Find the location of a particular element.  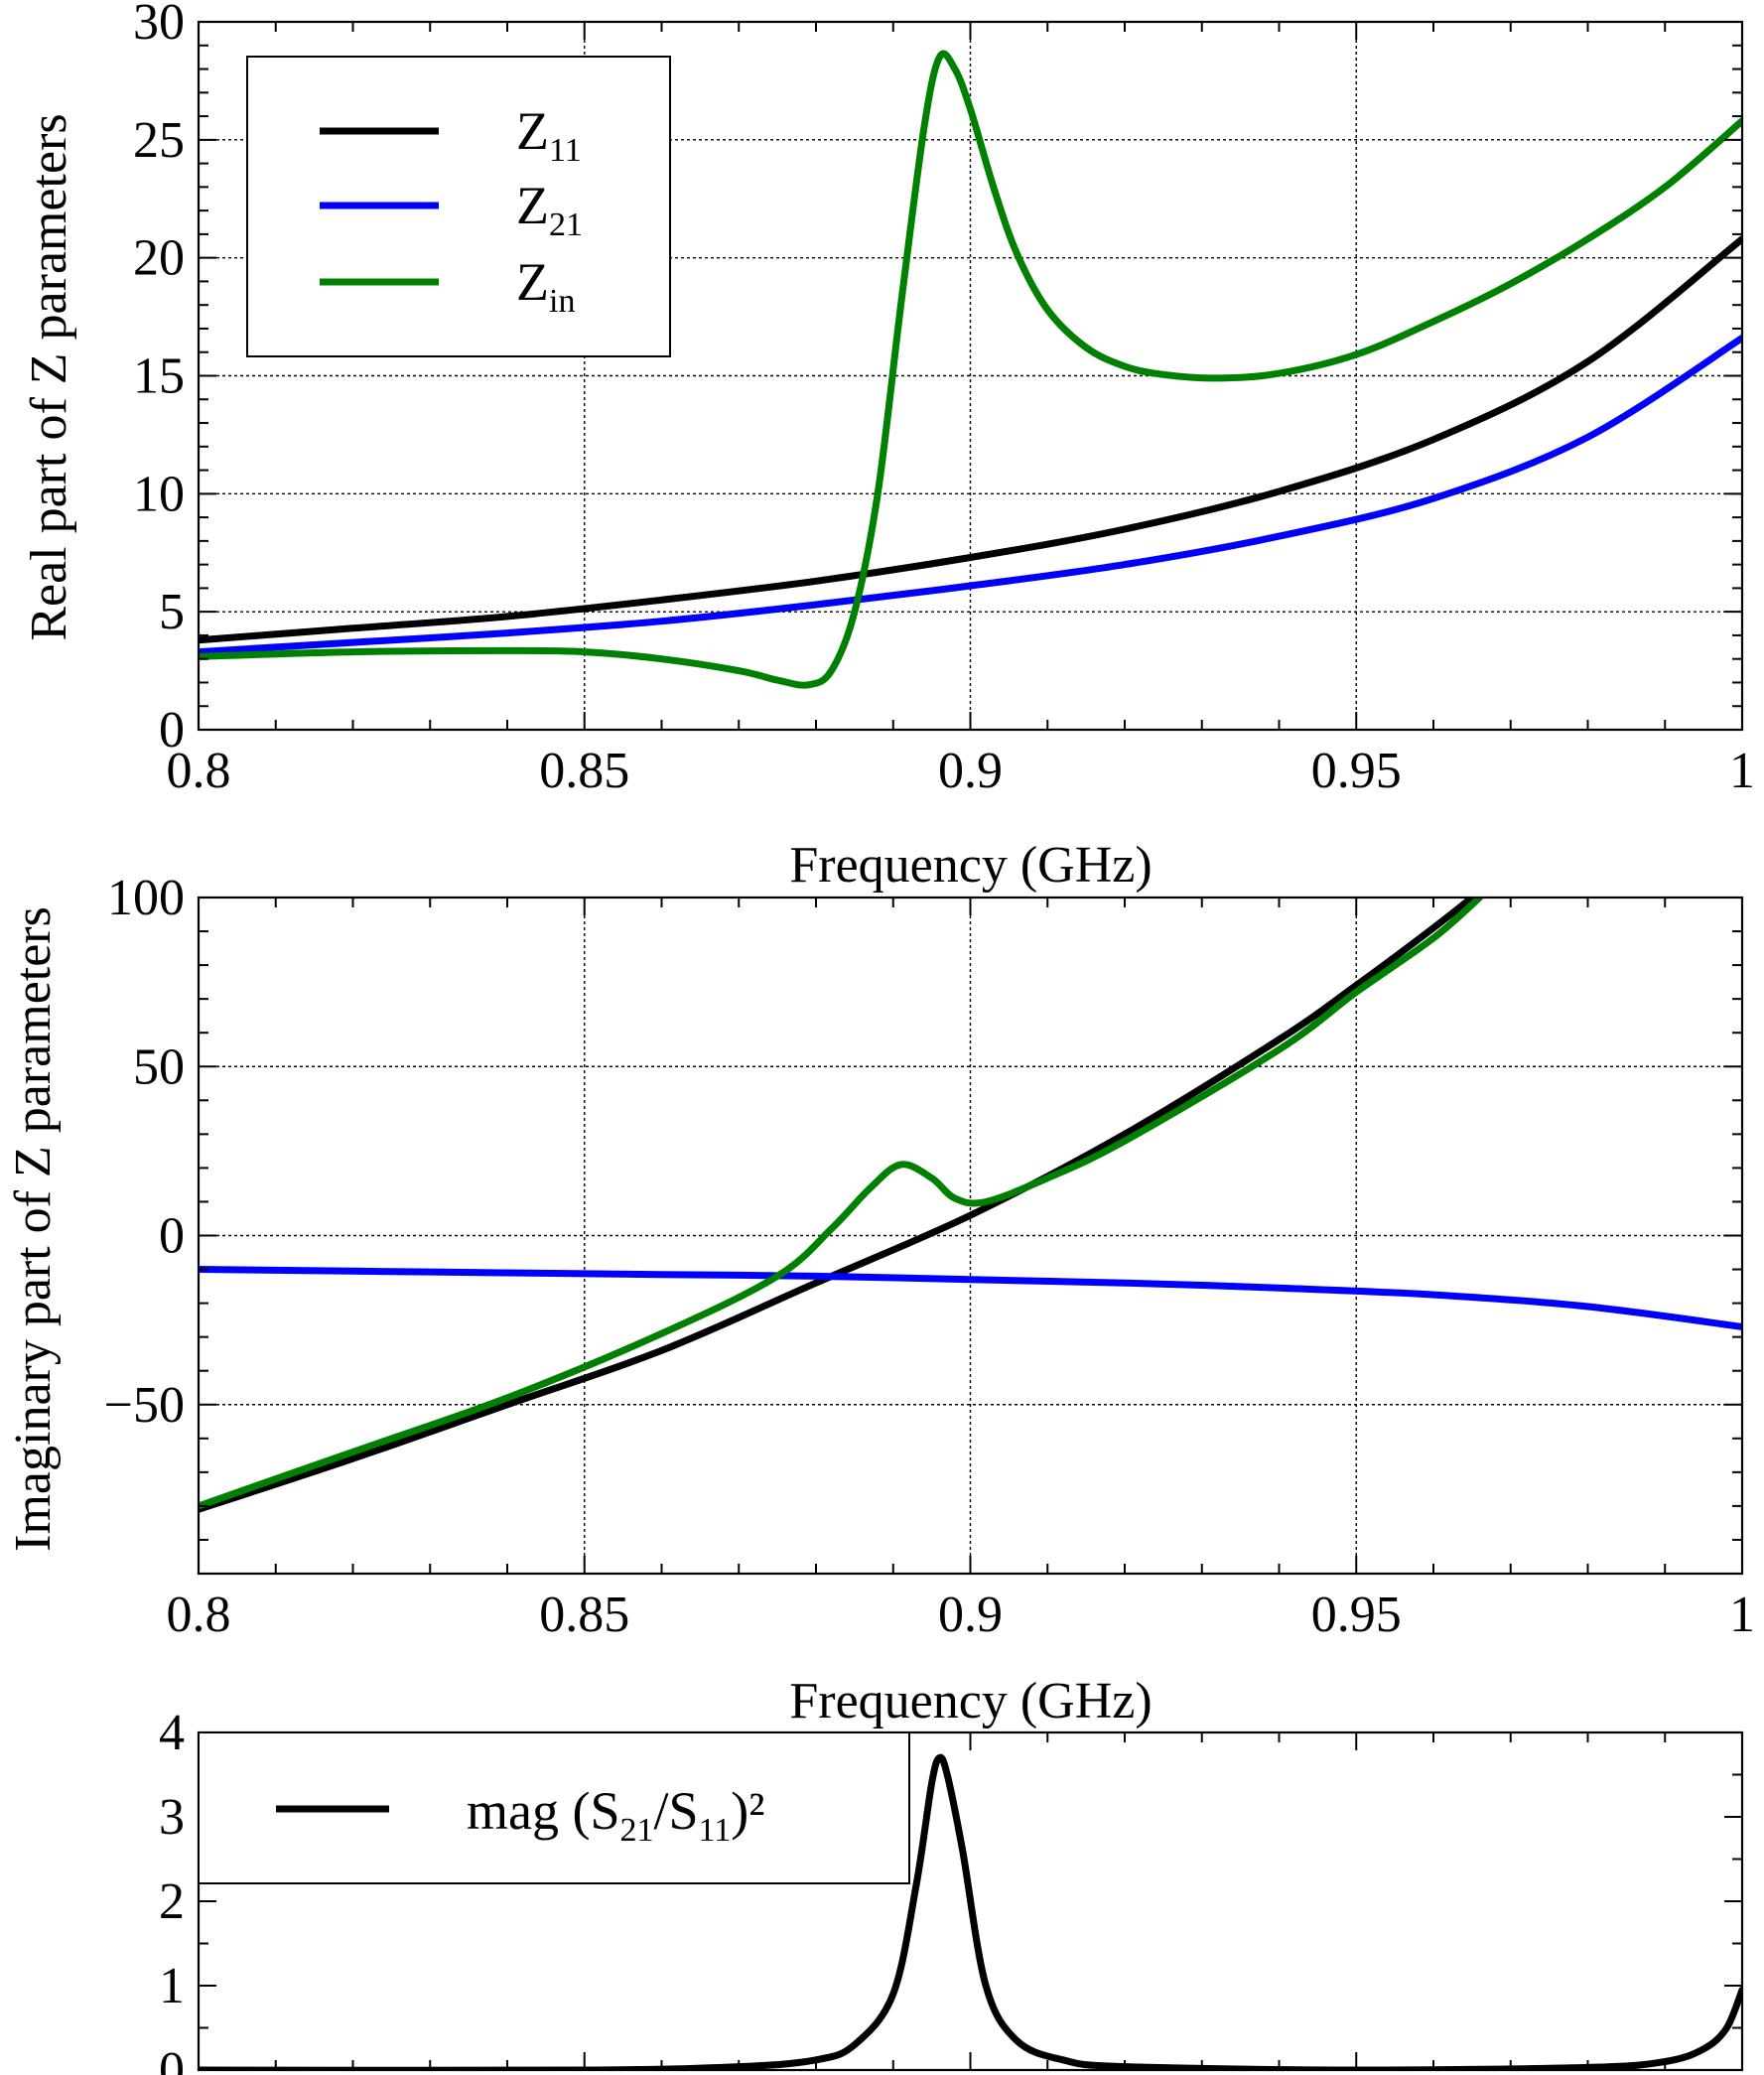

s-ratio-y-tick-label: 4 is located at coordinates (172, 1733).